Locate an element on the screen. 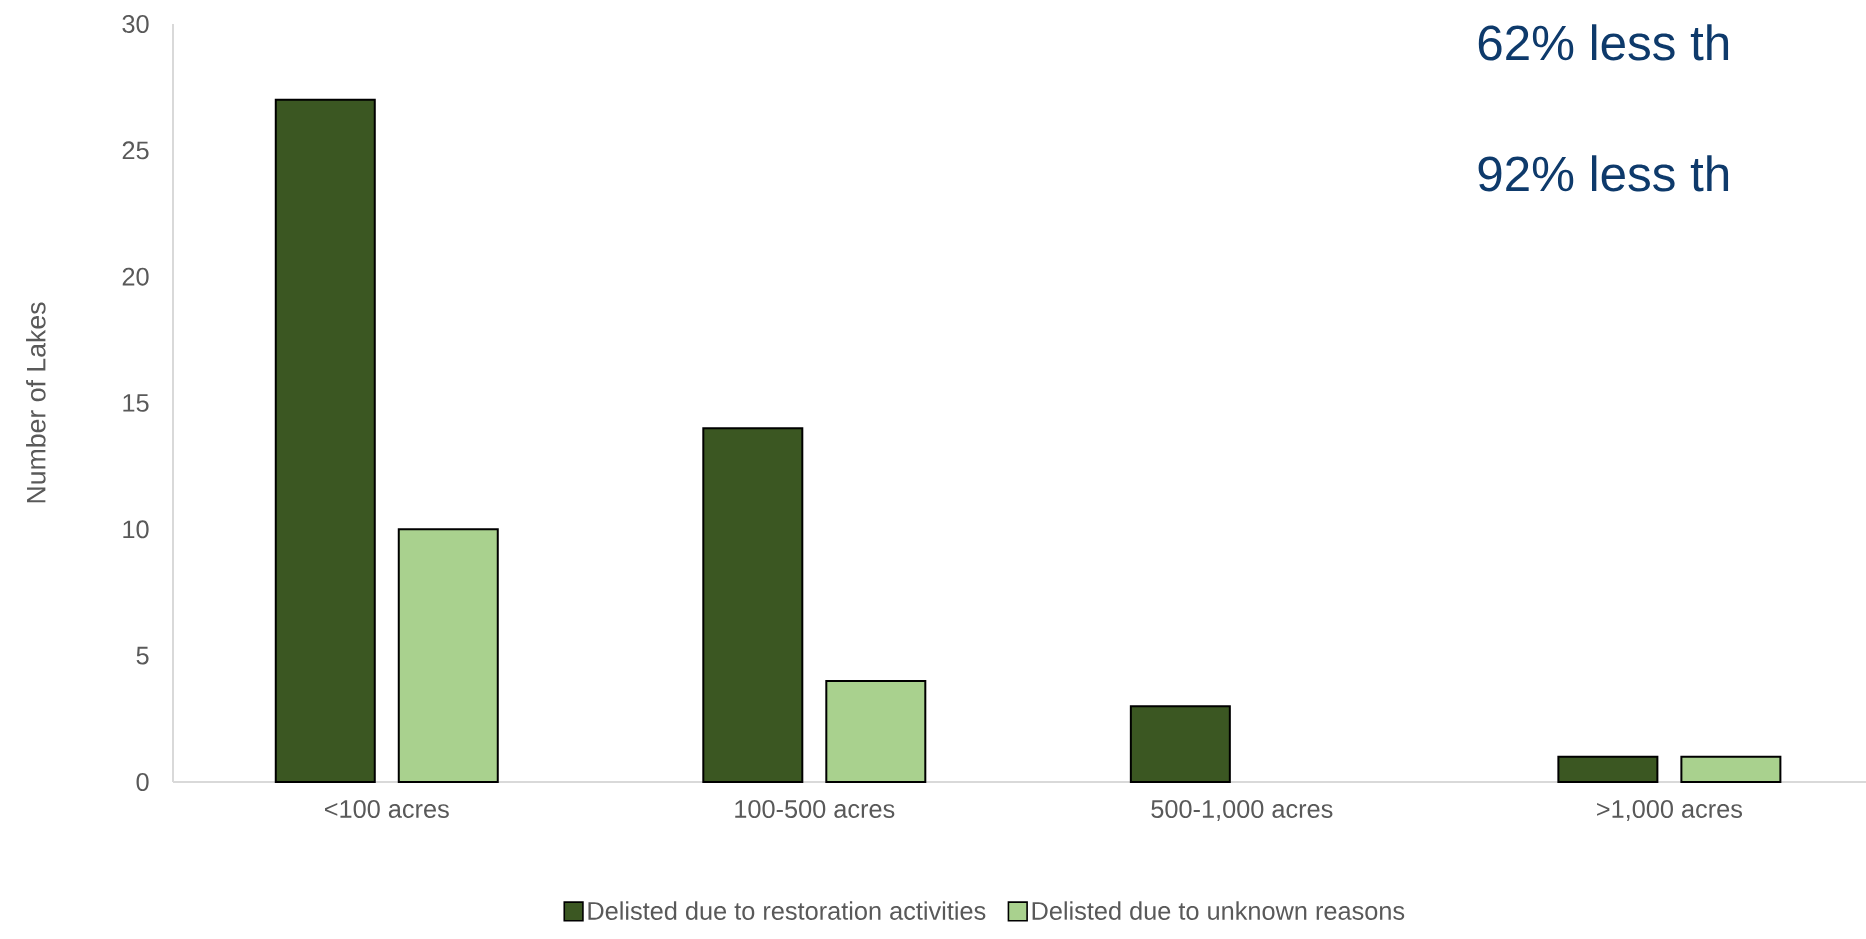 Image resolution: width=1866 pixels, height=939 pixels. y-axis-title: Number of Lakes is located at coordinates (36, 402).